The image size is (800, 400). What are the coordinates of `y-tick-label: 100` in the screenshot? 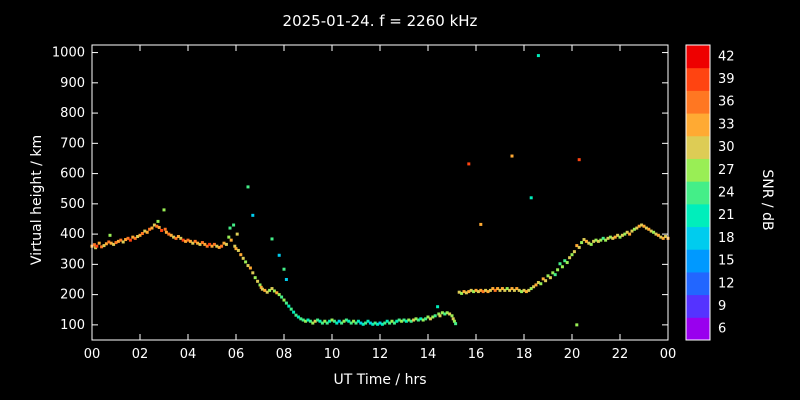 It's located at (72, 325).